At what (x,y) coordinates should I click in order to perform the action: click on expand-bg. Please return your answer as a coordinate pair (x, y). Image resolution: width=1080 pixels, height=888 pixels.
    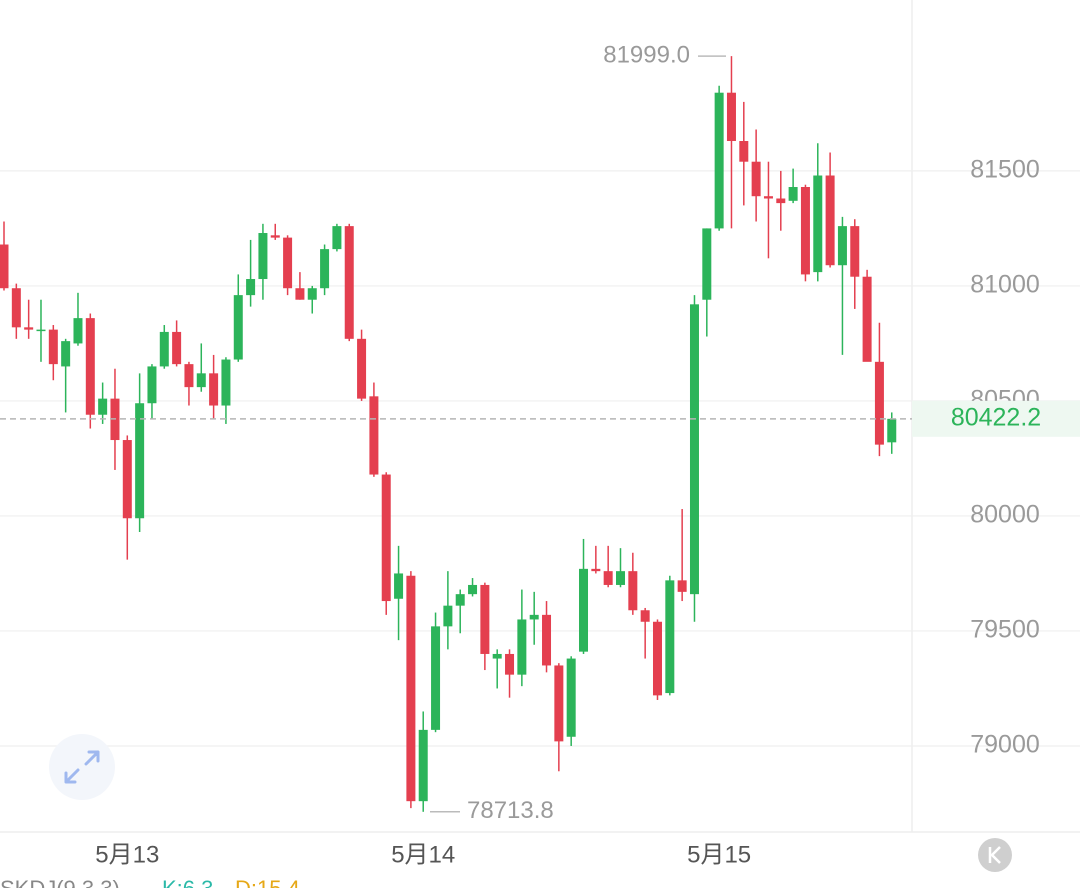
    Looking at the image, I should click on (82, 767).